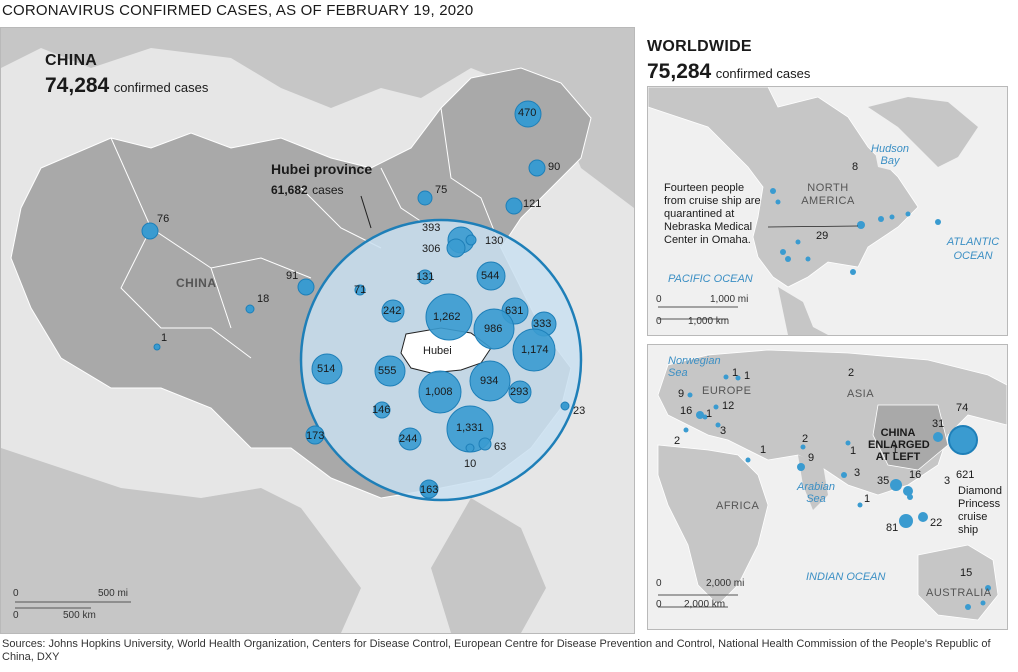 This screenshot has height=672, width=1018. What do you see at coordinates (783, 187) in the screenshot?
I see `north-america-land` at bounding box center [783, 187].